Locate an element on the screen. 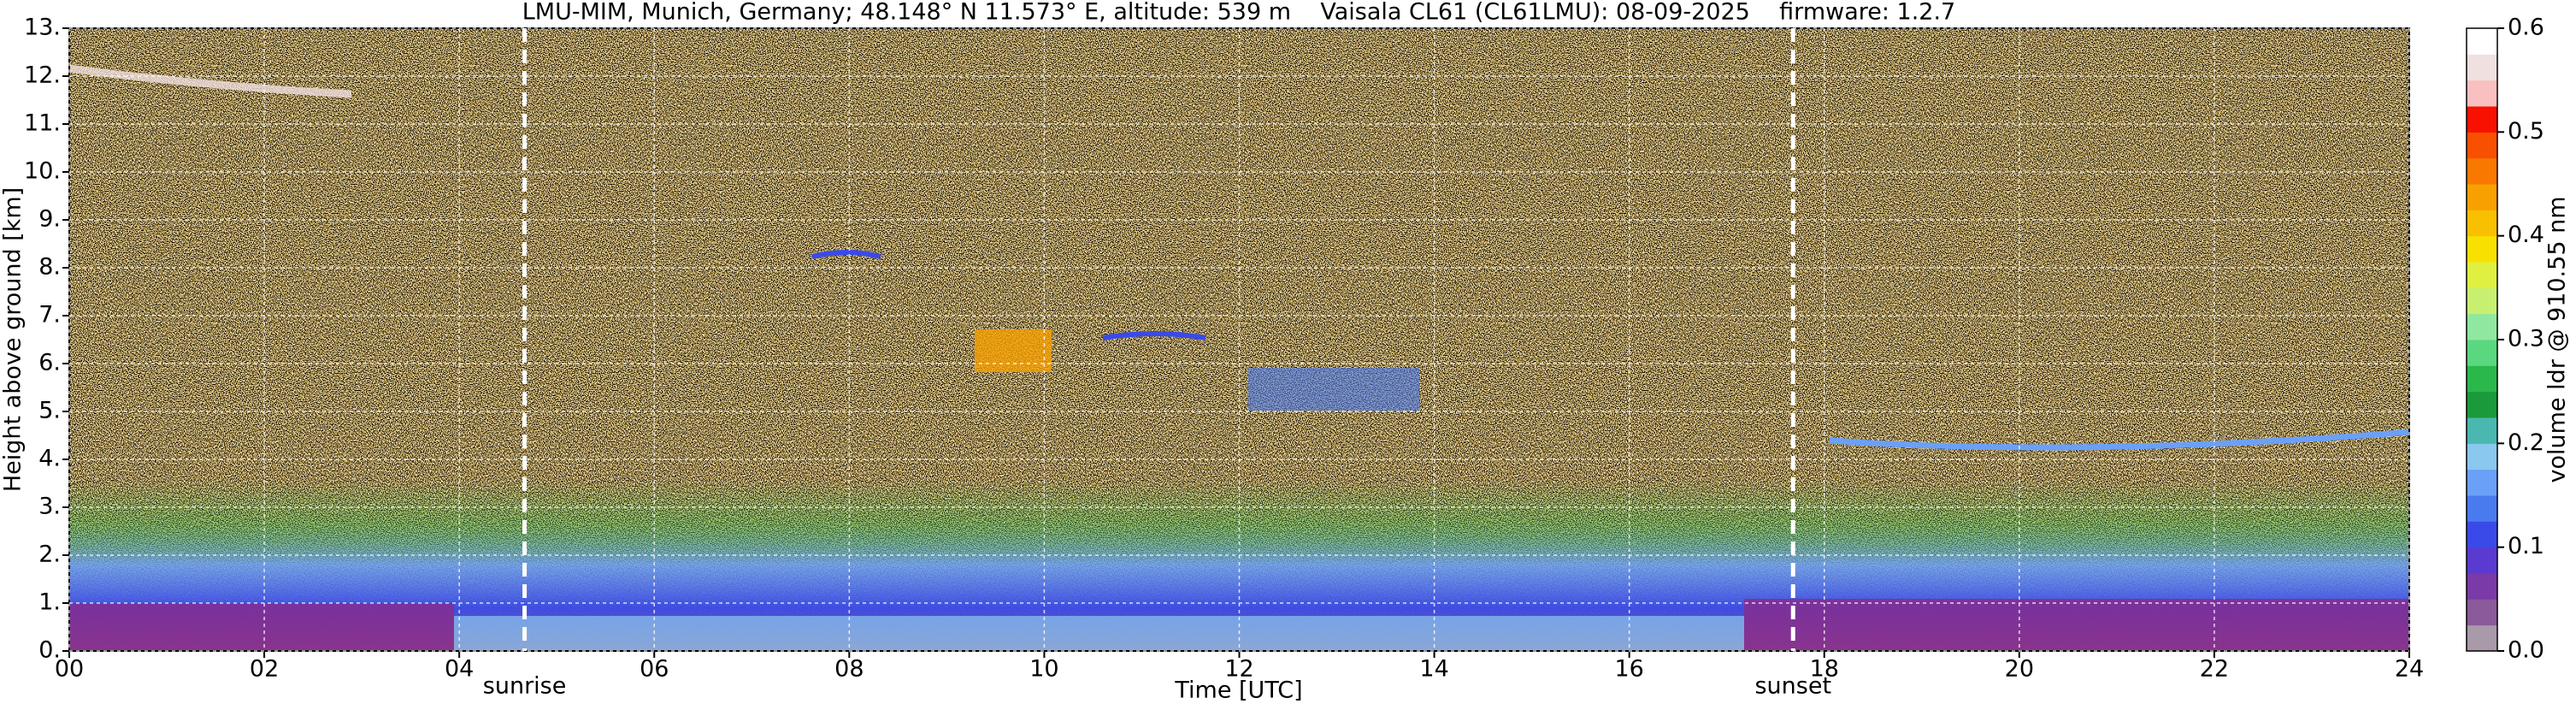 The image size is (2576, 710). y-tick-label: 1. is located at coordinates (49, 602).